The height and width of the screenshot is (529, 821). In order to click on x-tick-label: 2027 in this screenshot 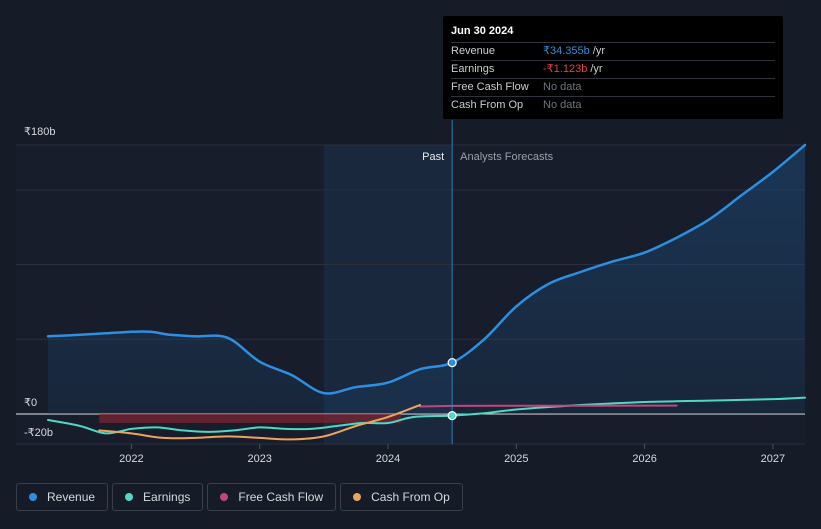, I will do `click(773, 459)`.